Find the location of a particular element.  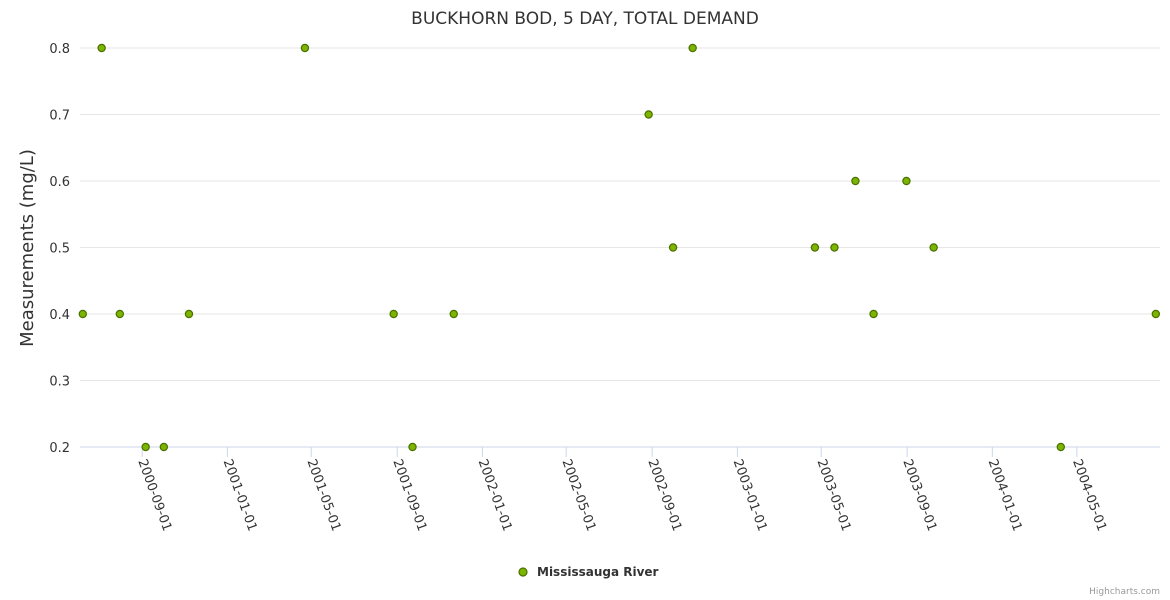

legend-label: Mississauga River is located at coordinates (598, 572).